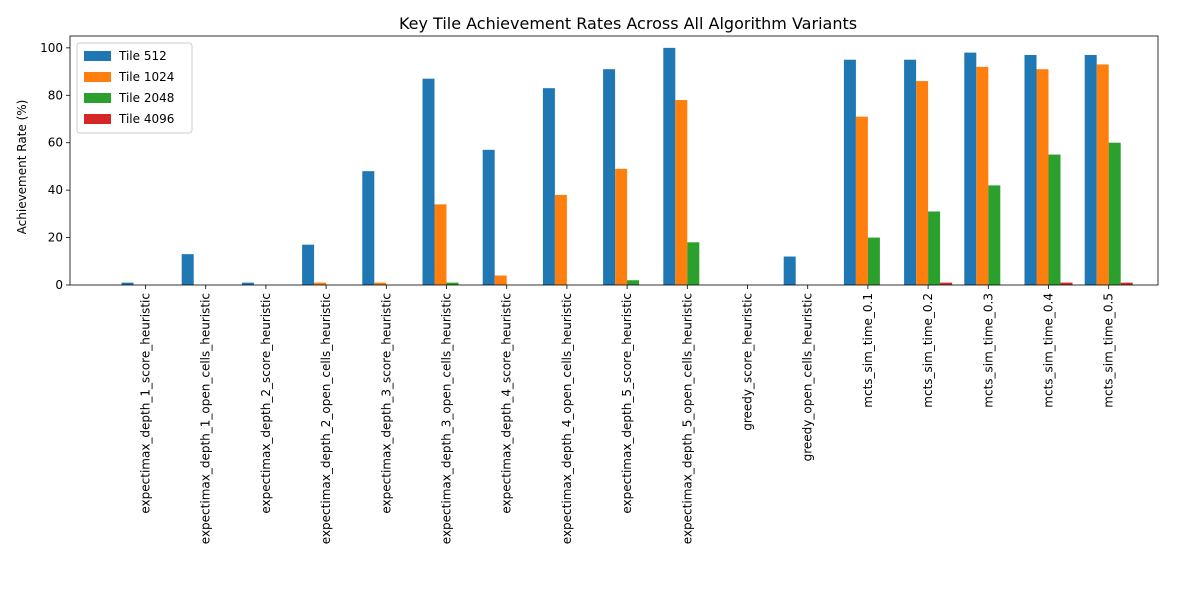 This screenshot has width=1200, height=600. I want to click on x-tick-label: expectimax_depth_2_open_cells_heuristic, so click(326, 418).